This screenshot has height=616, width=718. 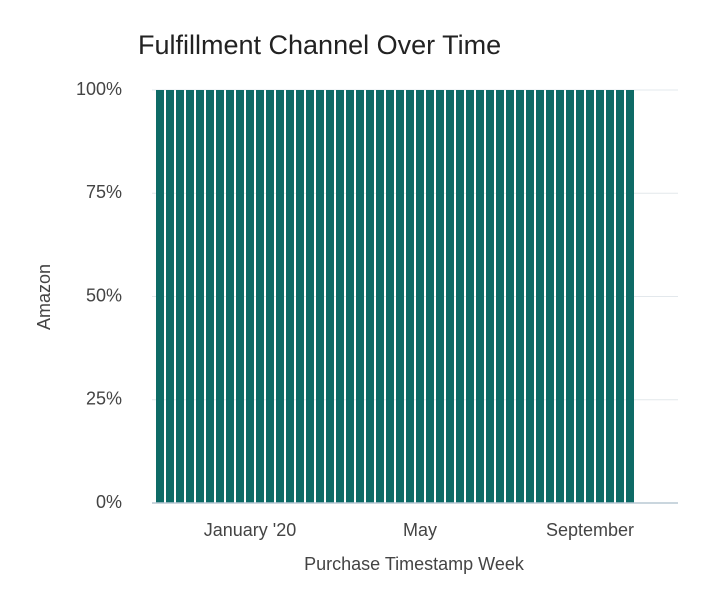 What do you see at coordinates (104, 192) in the screenshot?
I see `y-tick-label: 75%` at bounding box center [104, 192].